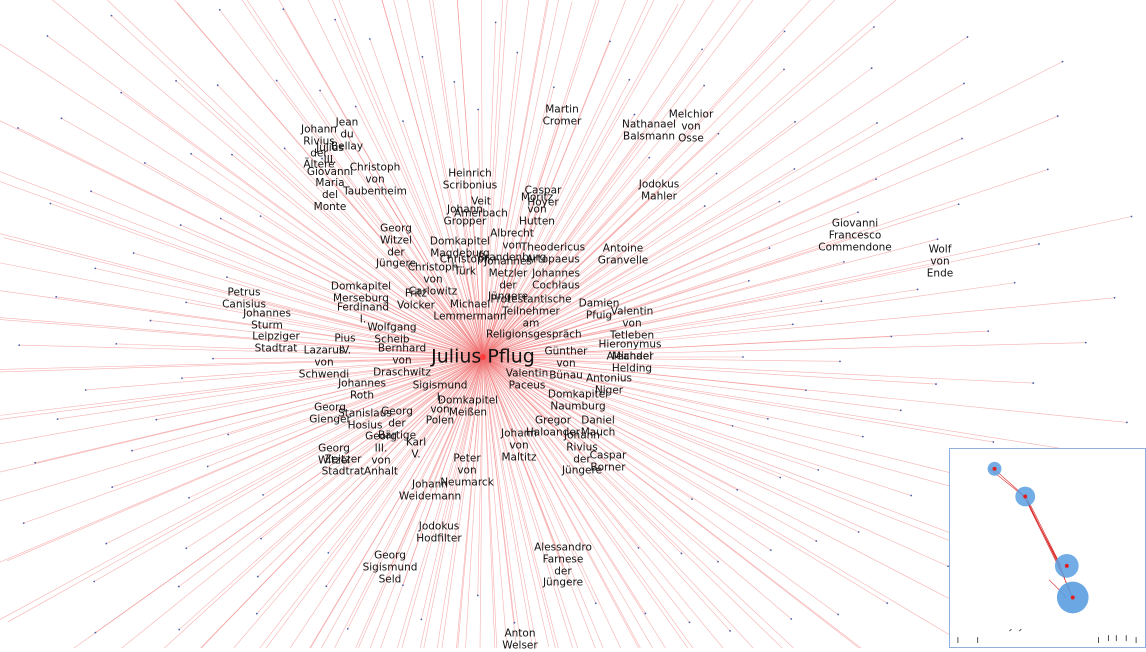 The height and width of the screenshot is (652, 1146). What do you see at coordinates (940, 261) in the screenshot?
I see `node-label: Wolf von Ende` at bounding box center [940, 261].